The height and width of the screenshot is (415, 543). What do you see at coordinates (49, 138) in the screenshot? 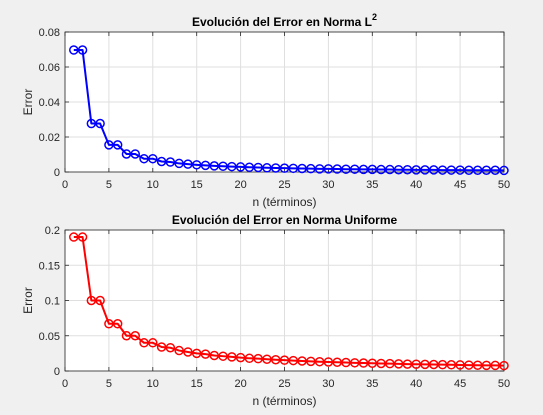
I see `y-tick-label: 0.02` at bounding box center [49, 138].